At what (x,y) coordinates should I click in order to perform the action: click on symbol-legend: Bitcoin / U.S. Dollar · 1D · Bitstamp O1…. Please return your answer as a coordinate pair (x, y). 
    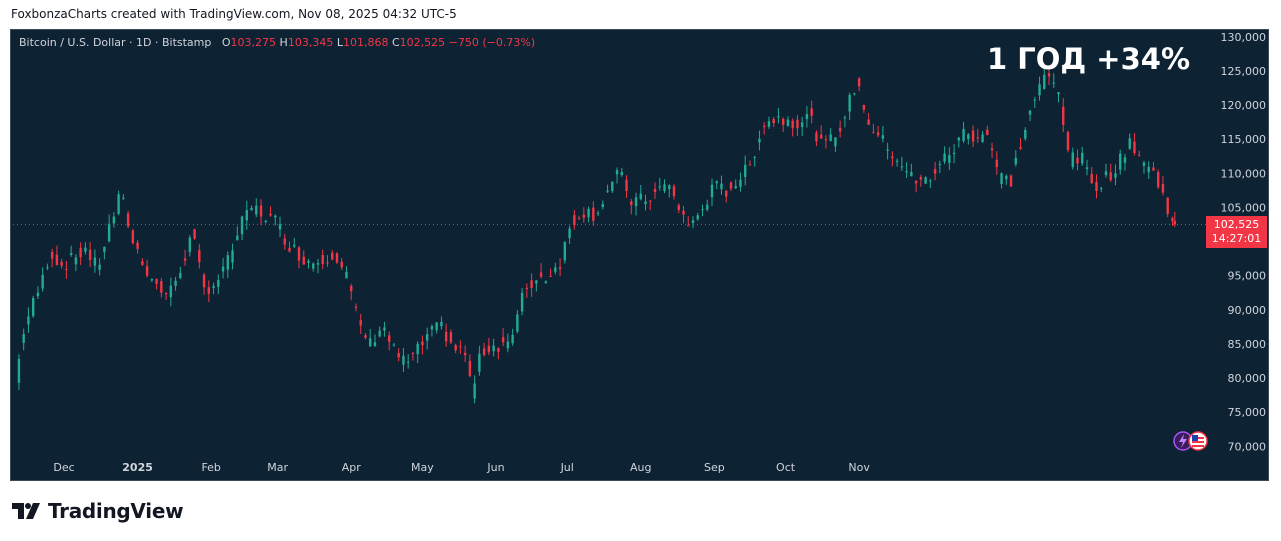
    Looking at the image, I should click on (277, 42).